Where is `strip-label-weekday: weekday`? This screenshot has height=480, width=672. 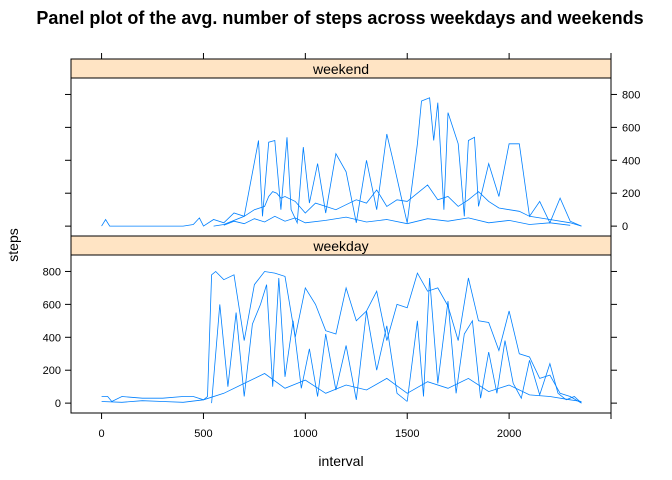 strip-label-weekday: weekday is located at coordinates (340, 246).